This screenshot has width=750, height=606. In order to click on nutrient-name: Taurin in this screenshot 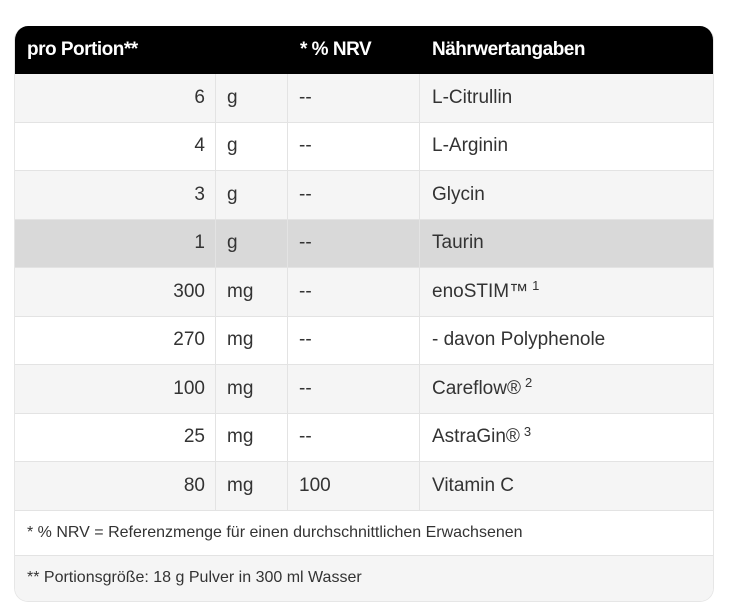, I will do `click(458, 243)`.